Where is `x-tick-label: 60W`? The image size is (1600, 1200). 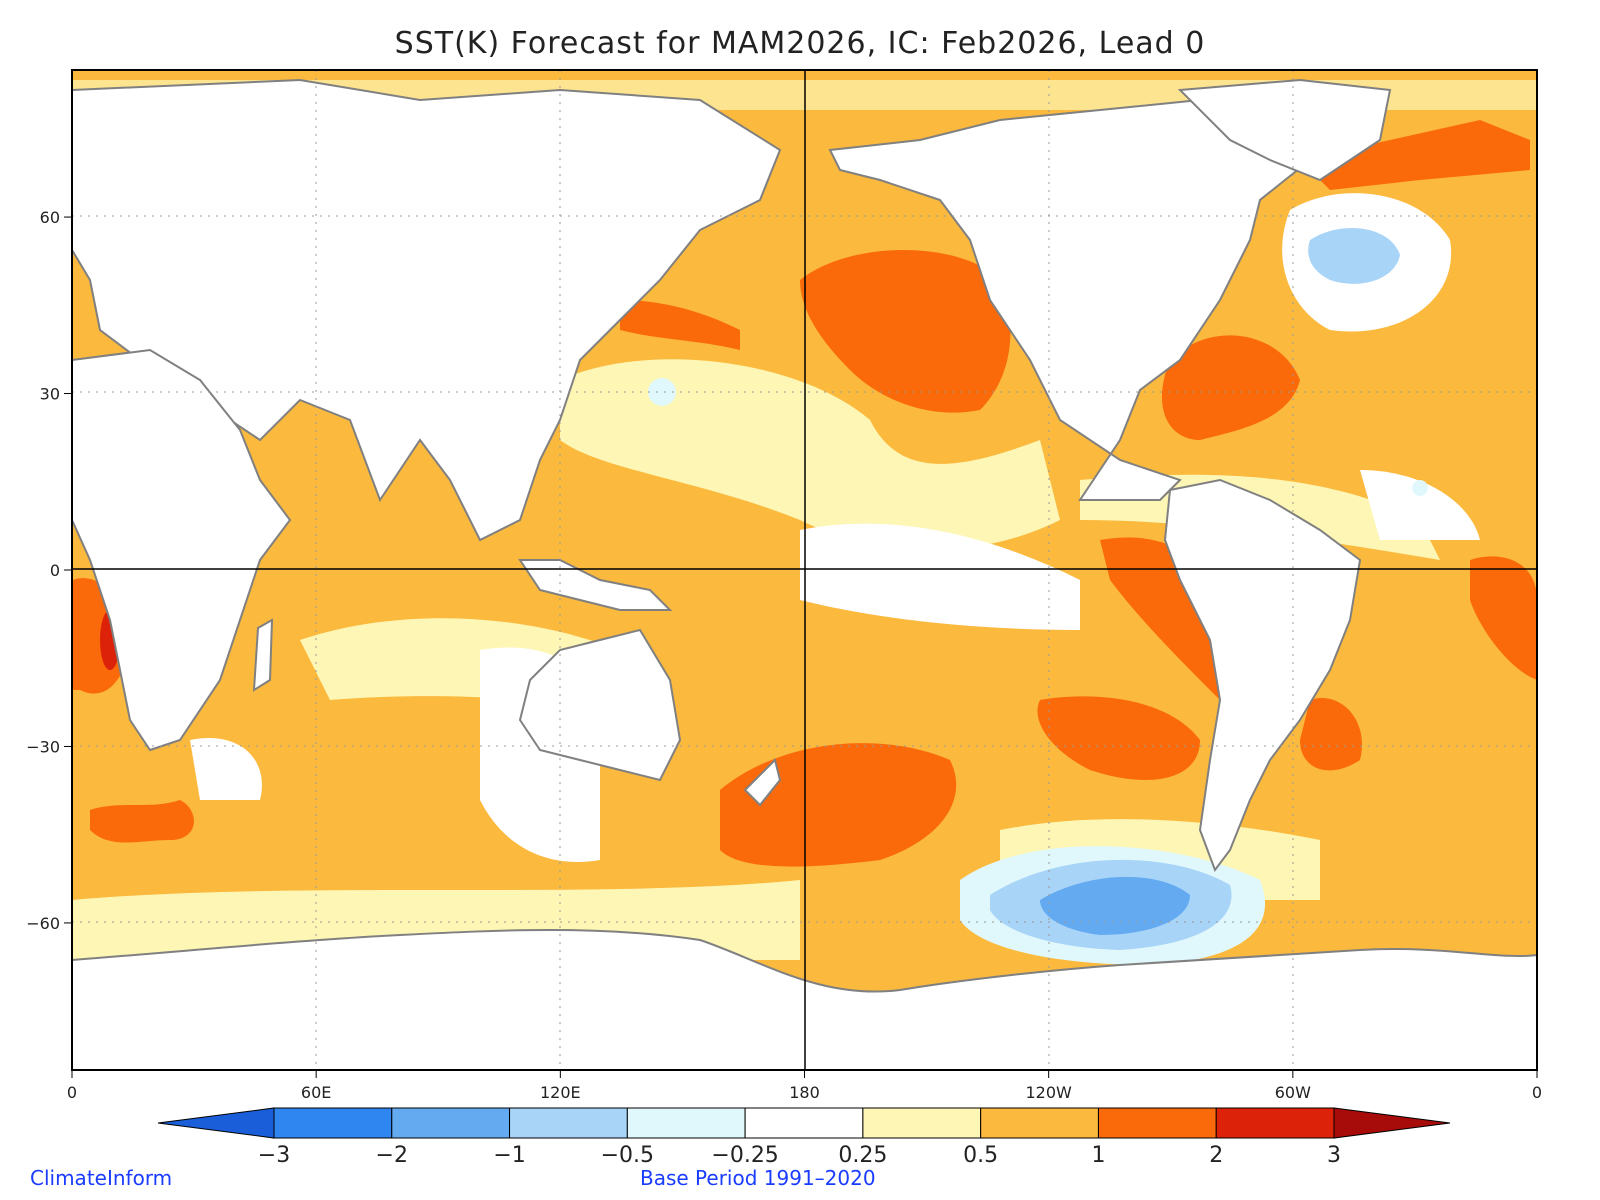
x-tick-label: 60W is located at coordinates (1293, 1092).